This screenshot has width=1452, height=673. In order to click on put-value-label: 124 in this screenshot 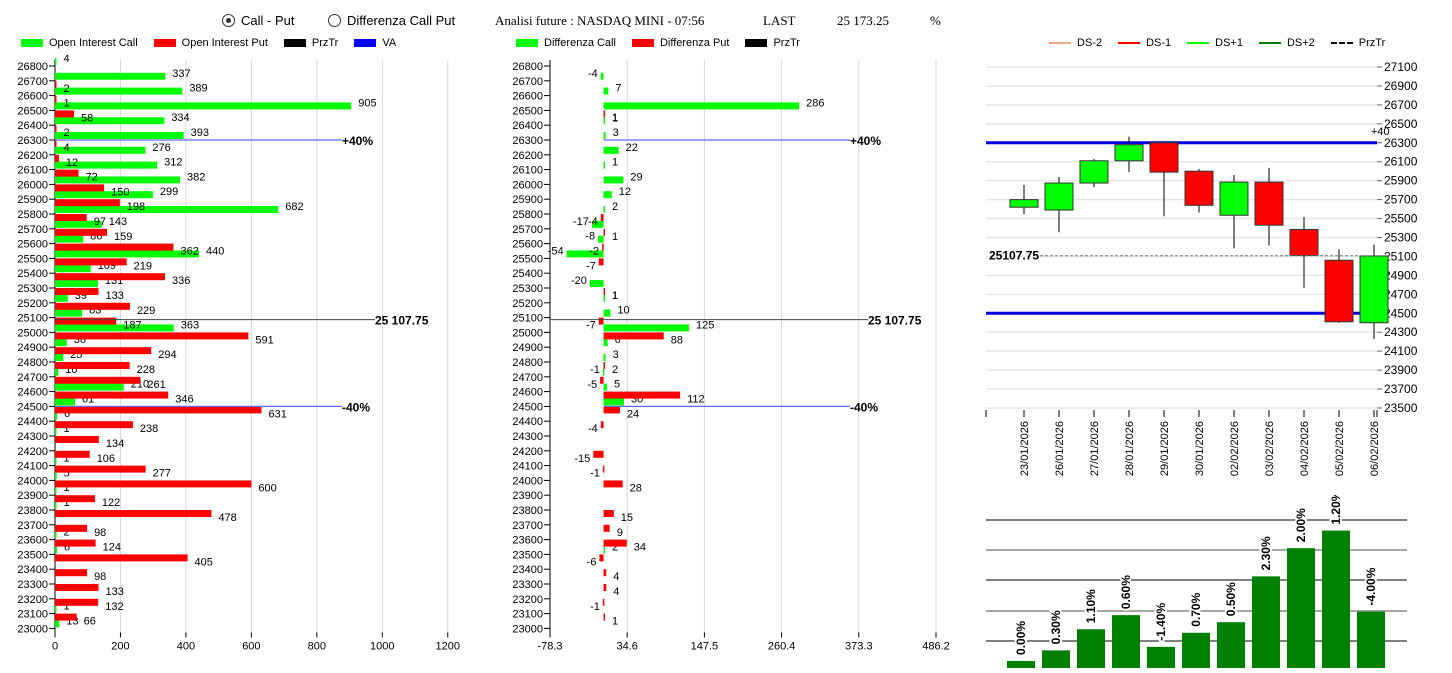, I will do `click(112, 548)`.